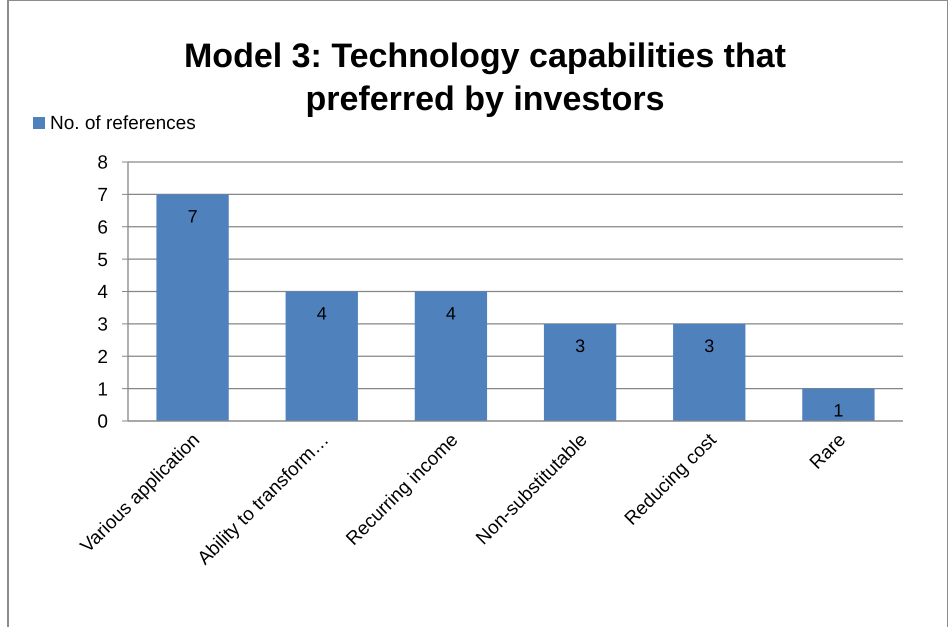 The height and width of the screenshot is (627, 948). What do you see at coordinates (102, 163) in the screenshot?
I see `y-tick-label: 8` at bounding box center [102, 163].